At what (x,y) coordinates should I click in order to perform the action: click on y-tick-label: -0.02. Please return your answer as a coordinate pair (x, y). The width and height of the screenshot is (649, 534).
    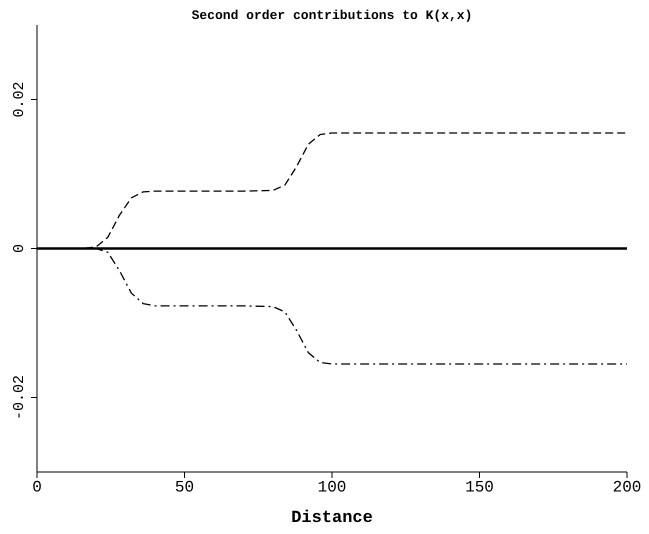
    Looking at the image, I should click on (19, 397).